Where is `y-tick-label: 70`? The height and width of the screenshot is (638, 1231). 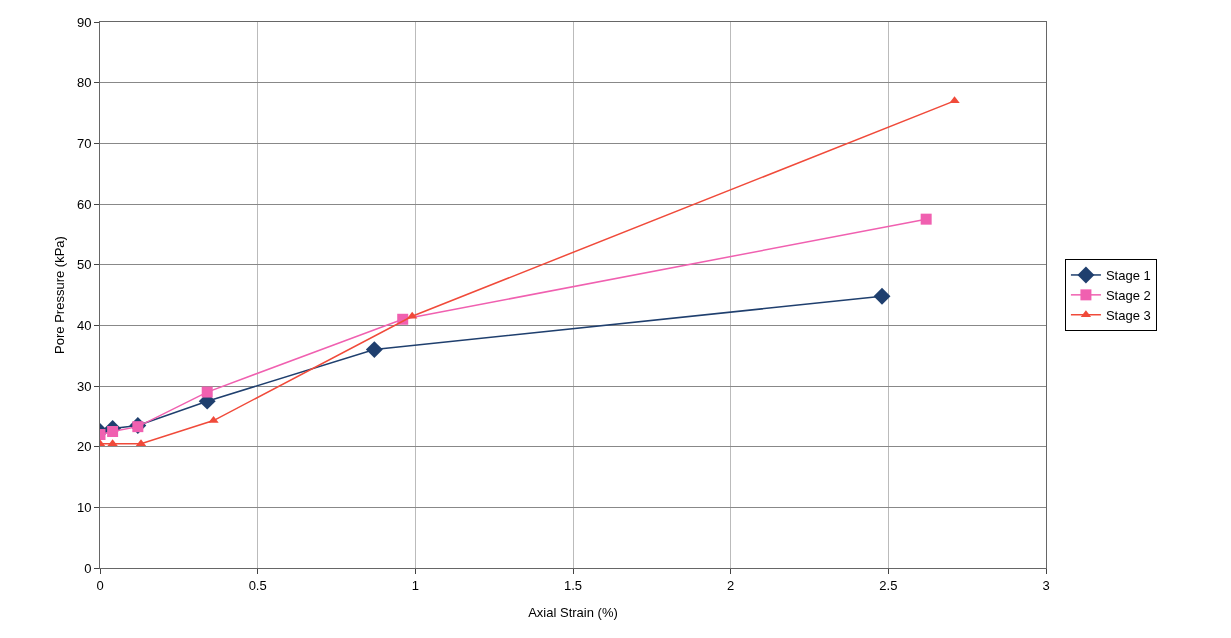 y-tick-label: 70 is located at coordinates (84, 143).